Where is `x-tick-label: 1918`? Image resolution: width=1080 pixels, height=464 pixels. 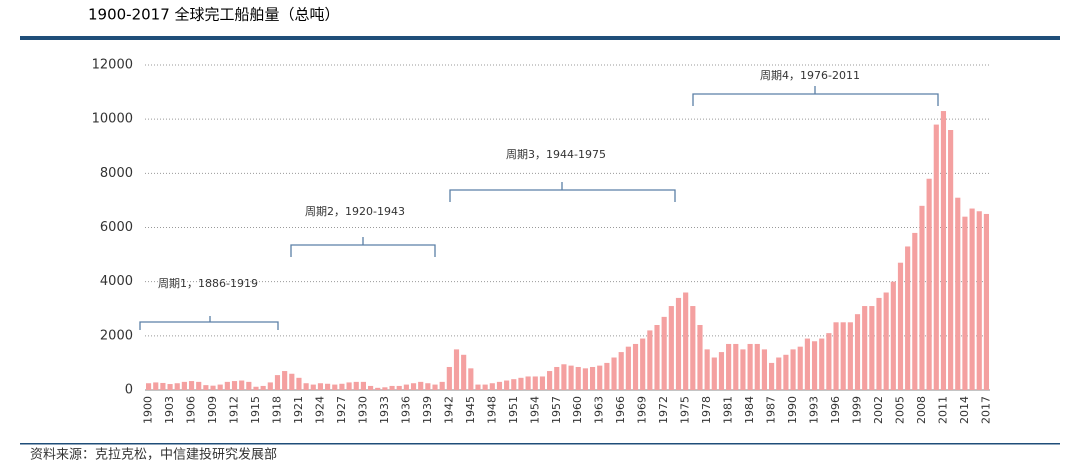 x-tick-label: 1918 is located at coordinates (276, 410).